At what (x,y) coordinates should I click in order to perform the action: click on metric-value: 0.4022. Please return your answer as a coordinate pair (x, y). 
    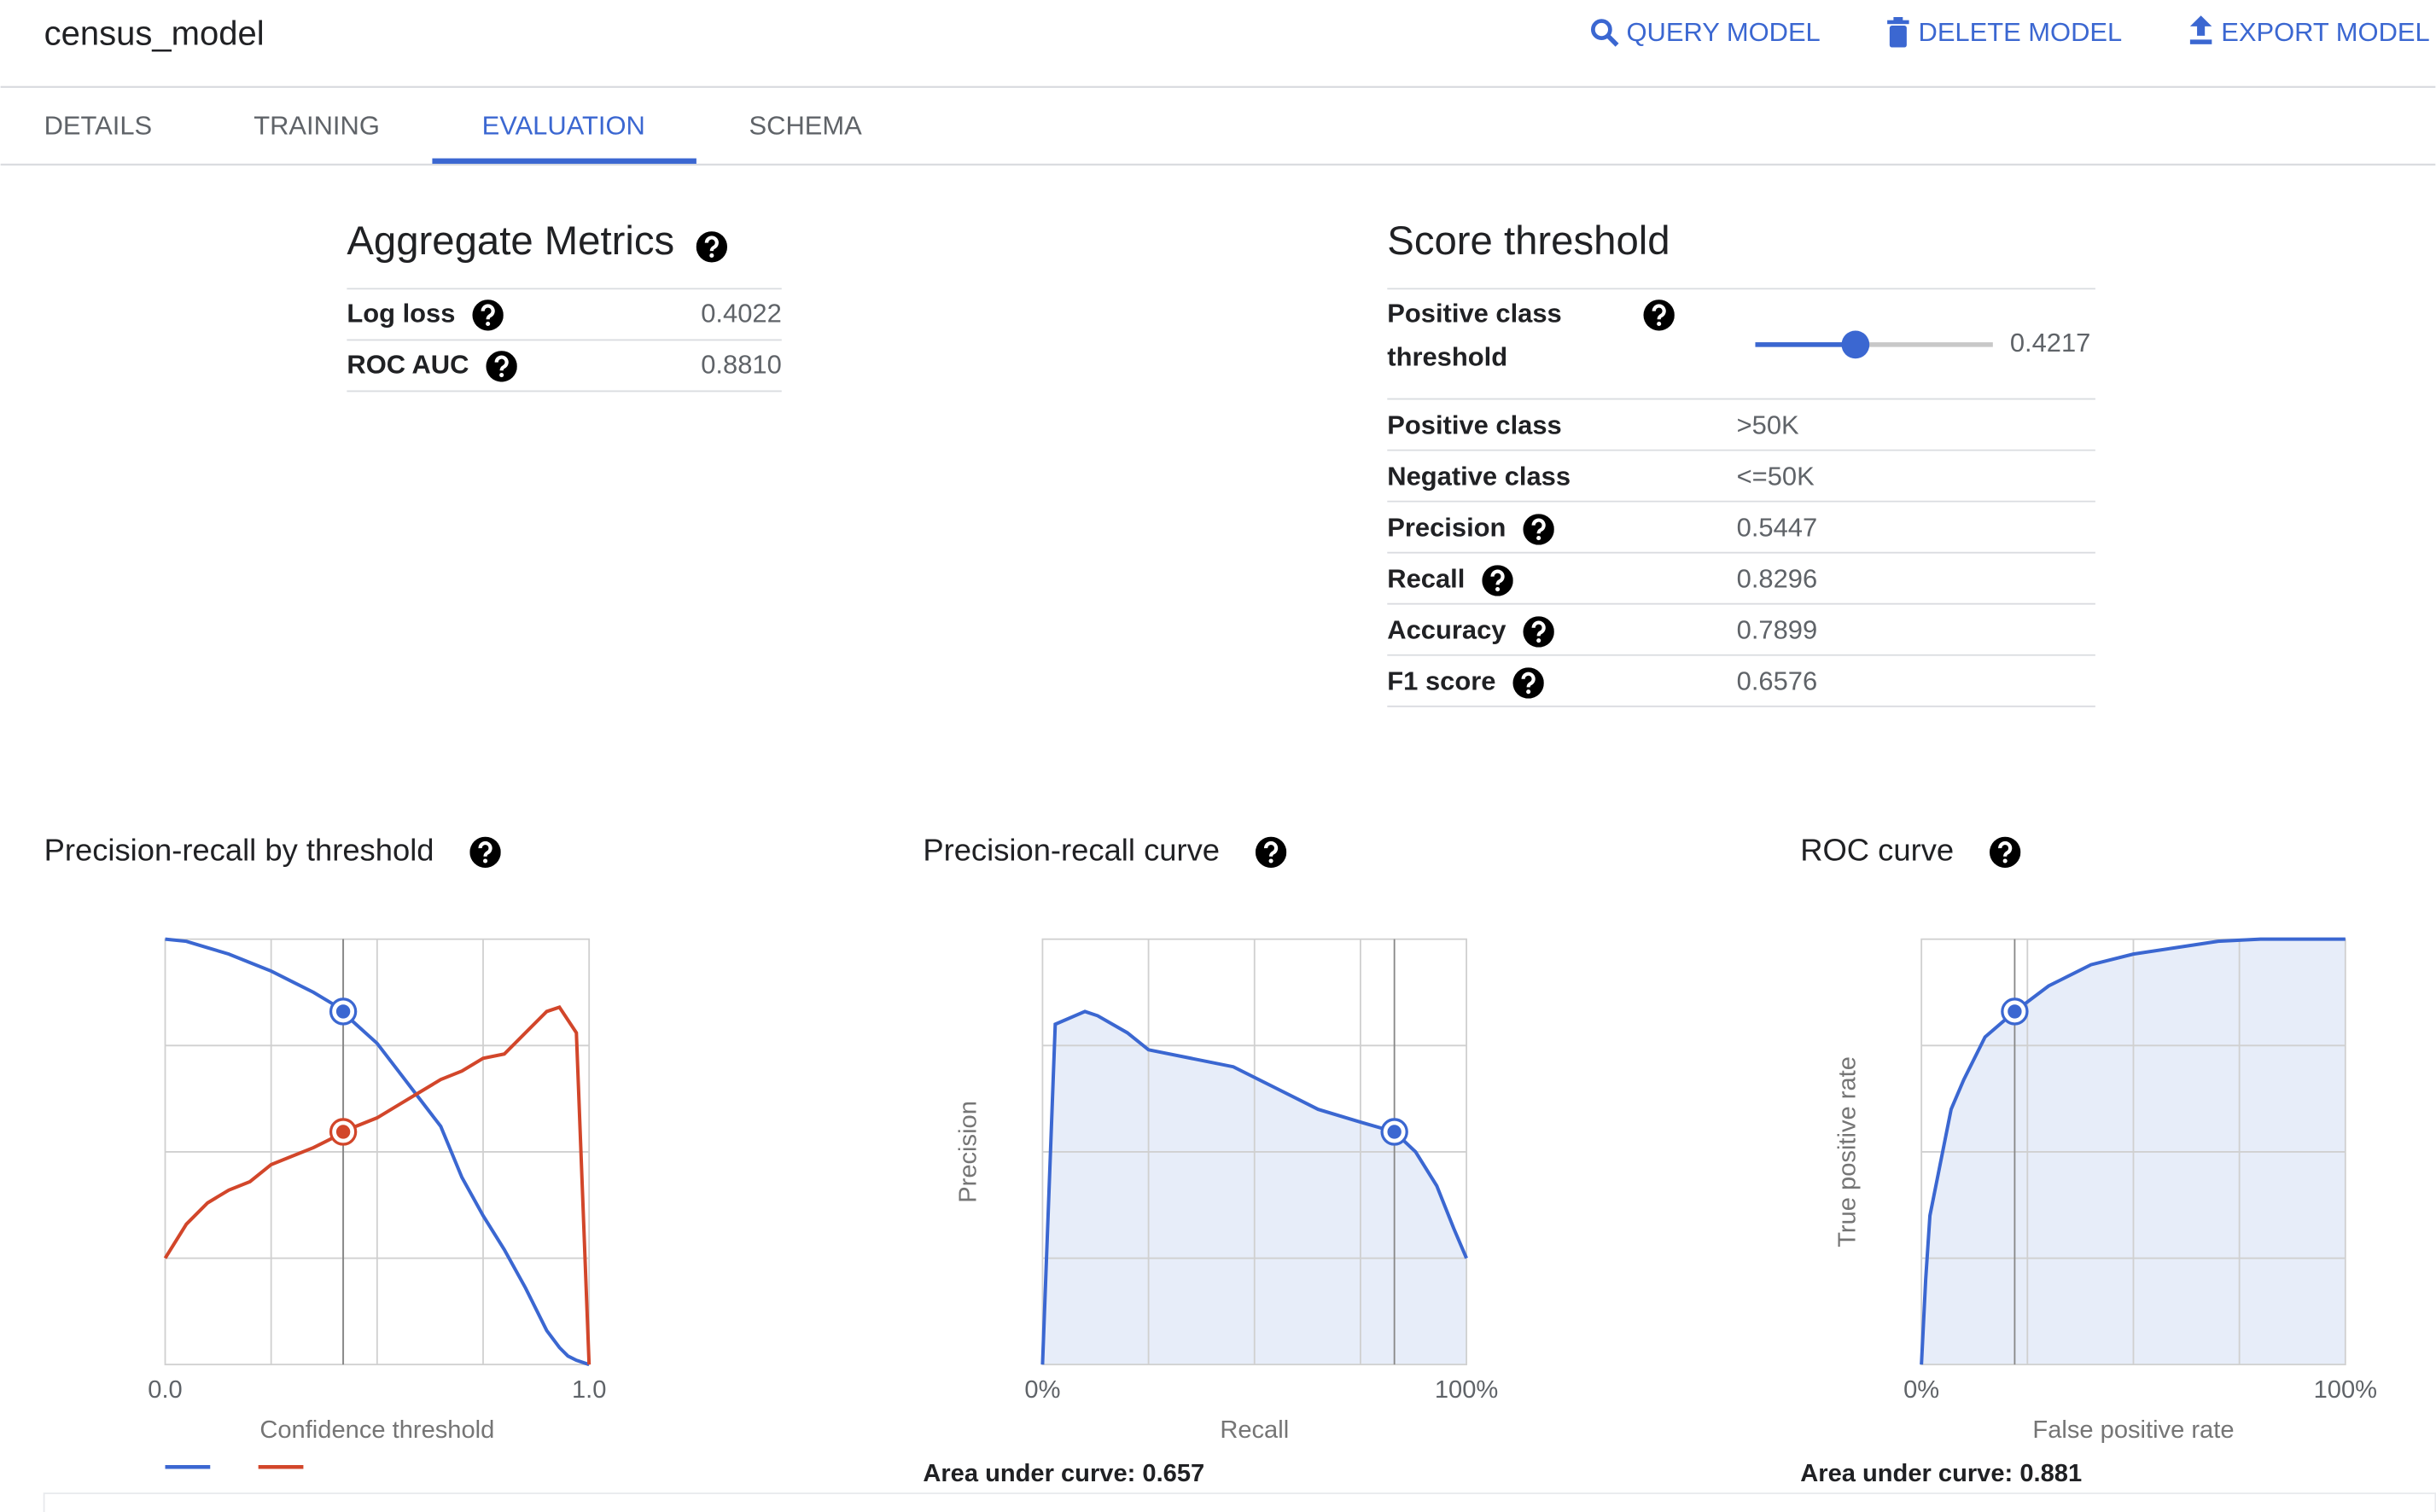
    Looking at the image, I should click on (741, 313).